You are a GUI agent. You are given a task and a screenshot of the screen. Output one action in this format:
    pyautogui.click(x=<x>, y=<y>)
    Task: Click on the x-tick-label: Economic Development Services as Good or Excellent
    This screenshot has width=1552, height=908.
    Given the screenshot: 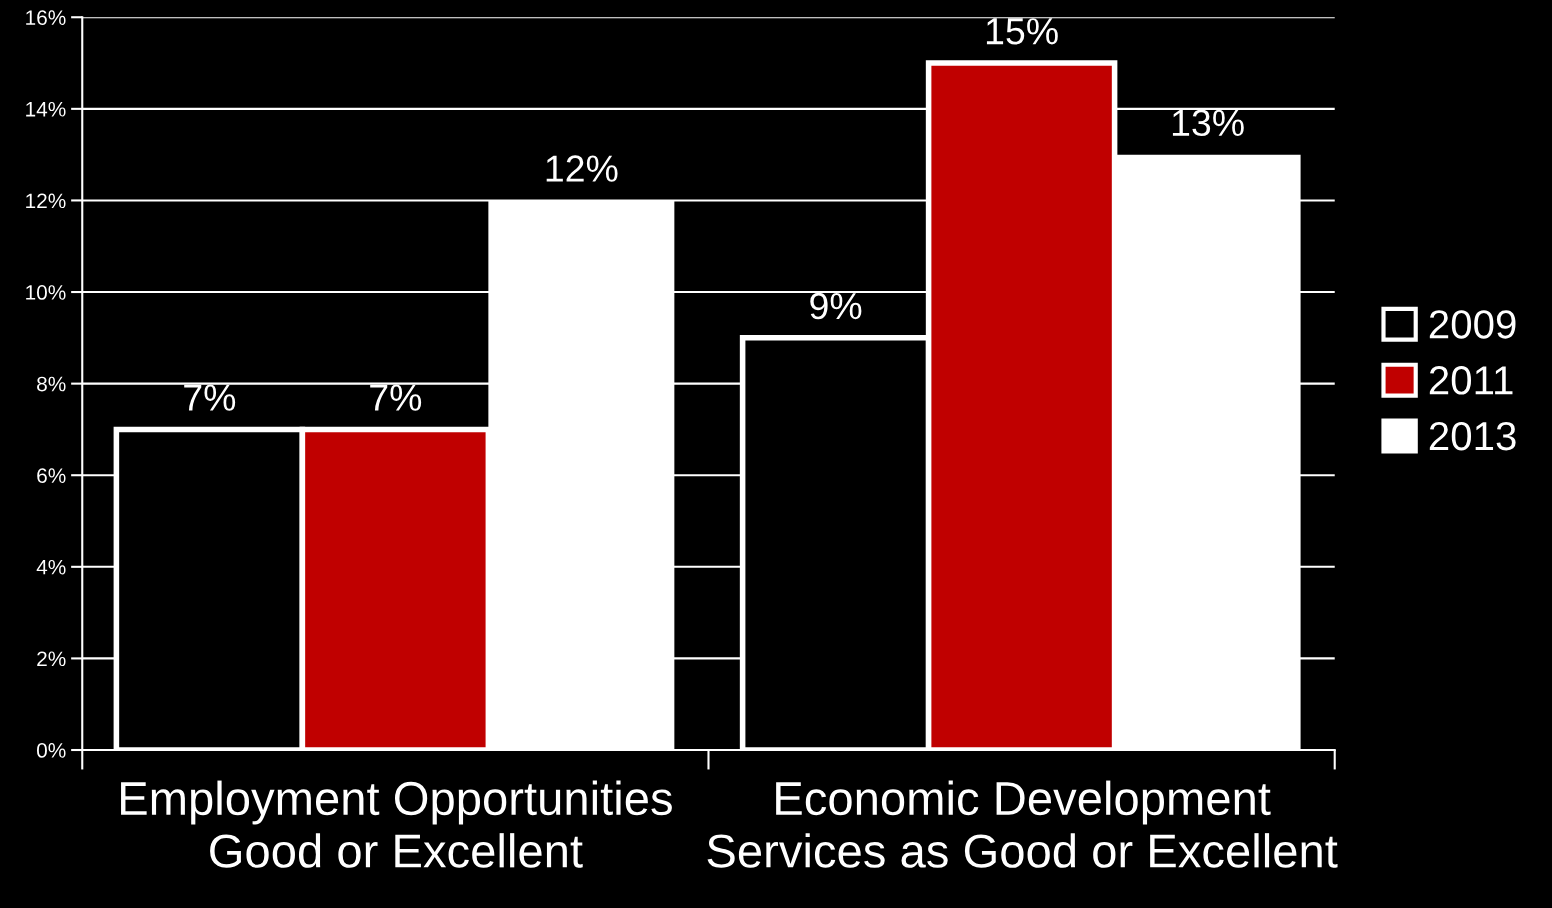 What is the action you would take?
    pyautogui.click(x=1022, y=824)
    